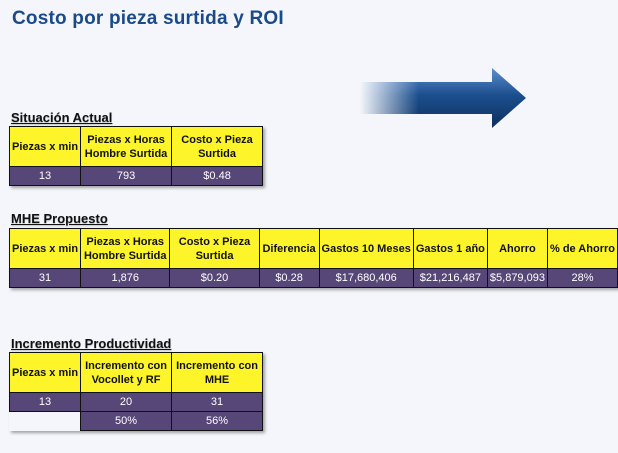 This screenshot has height=453, width=618. Describe the element at coordinates (45, 278) in the screenshot. I see `value-piezas-min: 31` at that location.